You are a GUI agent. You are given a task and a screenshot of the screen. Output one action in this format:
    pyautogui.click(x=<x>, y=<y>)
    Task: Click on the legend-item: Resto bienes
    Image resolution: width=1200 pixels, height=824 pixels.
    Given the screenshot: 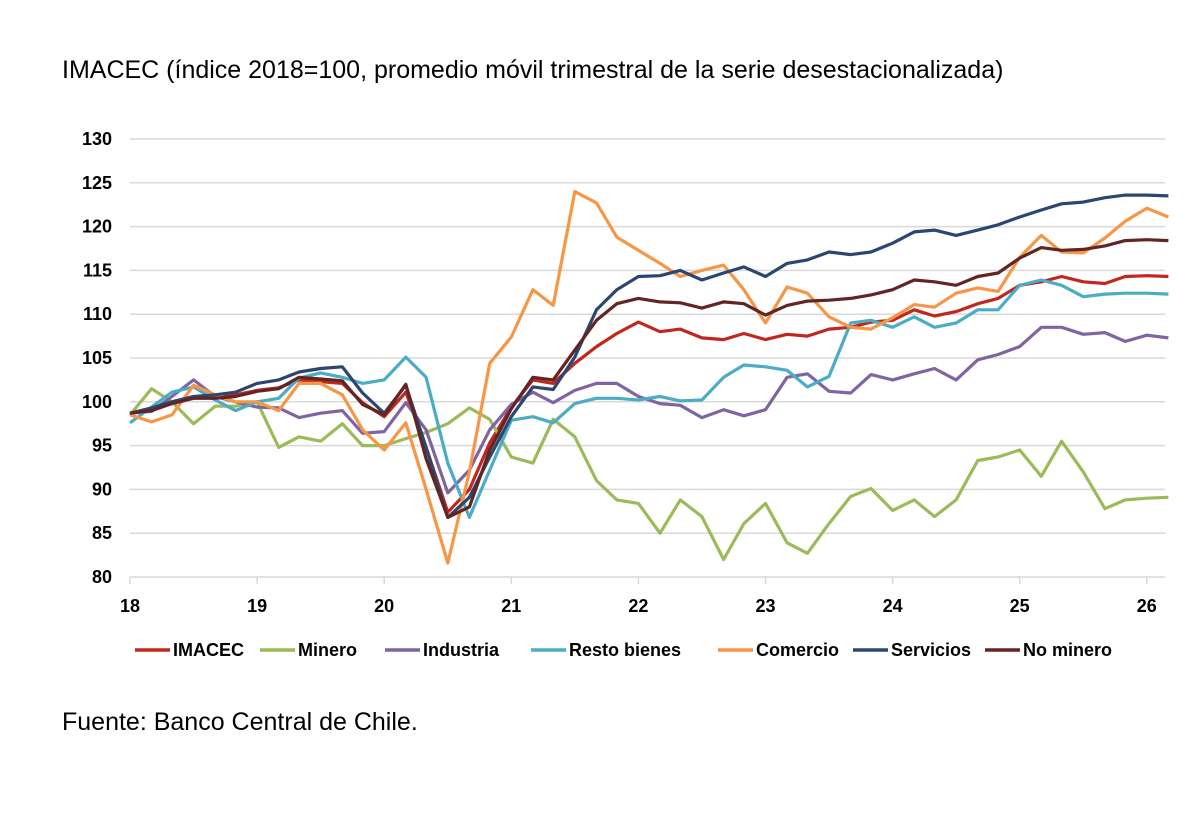 What is the action you would take?
    pyautogui.click(x=606, y=650)
    